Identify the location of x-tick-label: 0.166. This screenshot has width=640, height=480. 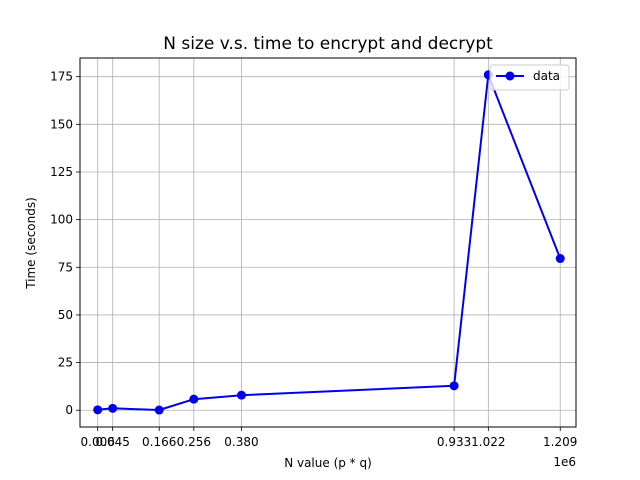
(159, 442).